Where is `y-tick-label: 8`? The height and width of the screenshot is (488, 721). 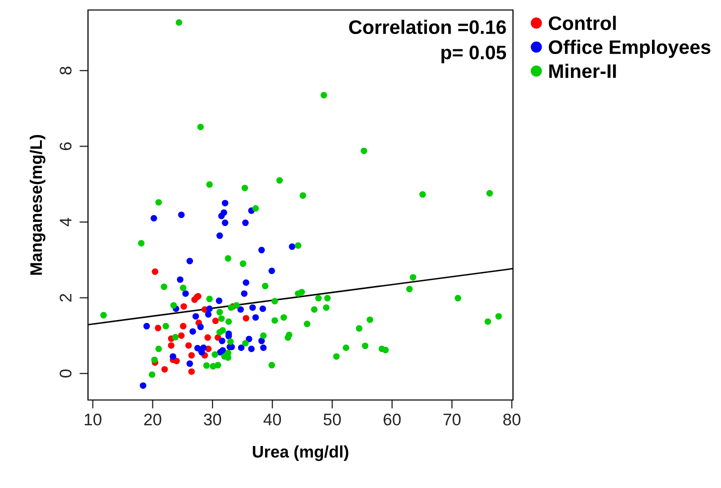 y-tick-label: 8 is located at coordinates (66, 70).